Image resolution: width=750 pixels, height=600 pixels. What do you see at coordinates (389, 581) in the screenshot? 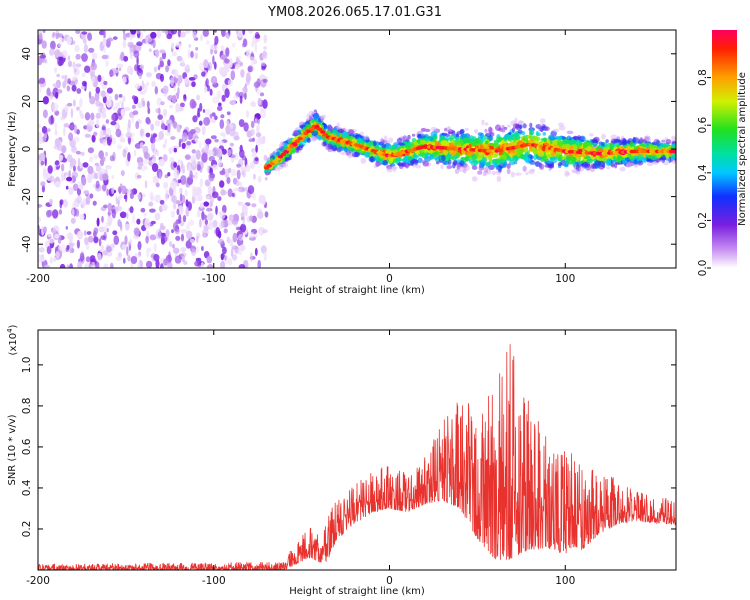
I see `snr-x-tick-label: 0` at bounding box center [389, 581].